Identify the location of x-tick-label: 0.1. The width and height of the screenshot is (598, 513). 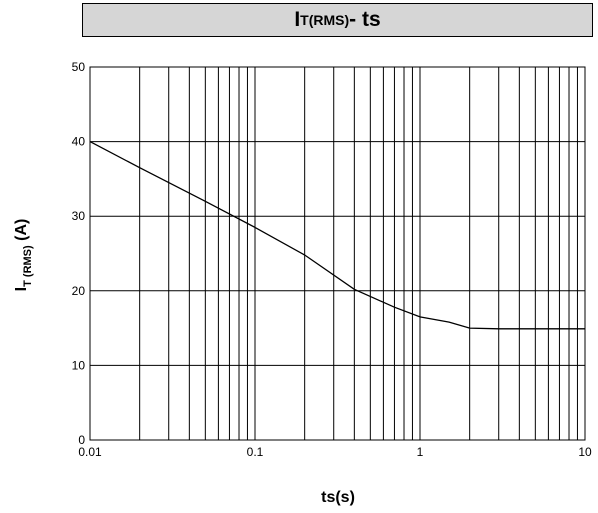
(255, 452).